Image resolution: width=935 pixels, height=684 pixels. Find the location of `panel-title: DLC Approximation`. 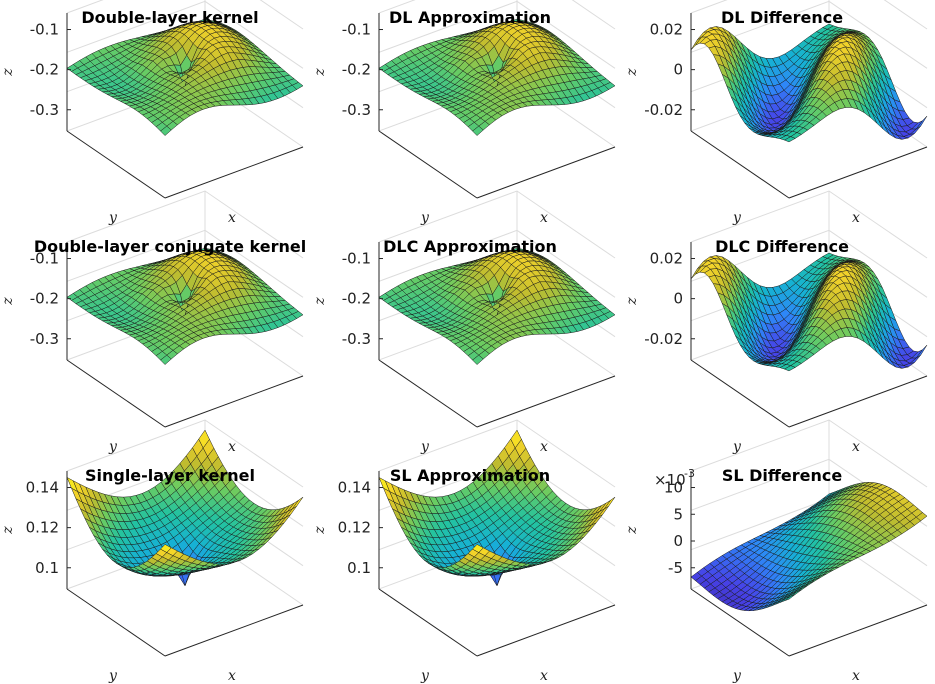

panel-title: DLC Approximation is located at coordinates (470, 246).